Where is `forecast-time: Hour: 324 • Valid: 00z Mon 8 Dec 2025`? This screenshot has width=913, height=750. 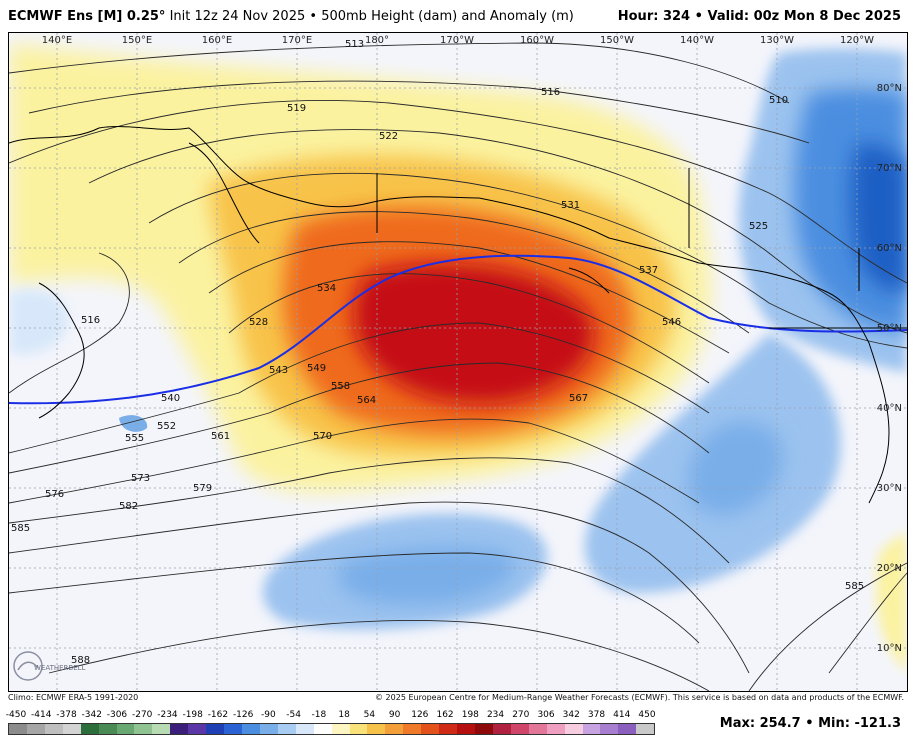
forecast-time: Hour: 324 • Valid: 00z Mon 8 Dec 2025 is located at coordinates (759, 16).